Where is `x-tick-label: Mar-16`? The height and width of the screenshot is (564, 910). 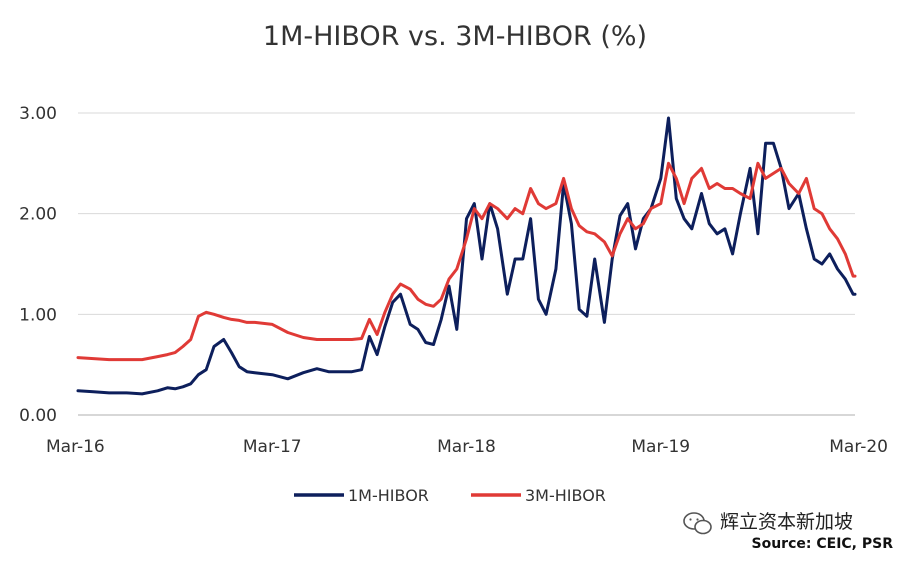
x-tick-label: Mar-16 is located at coordinates (75, 447).